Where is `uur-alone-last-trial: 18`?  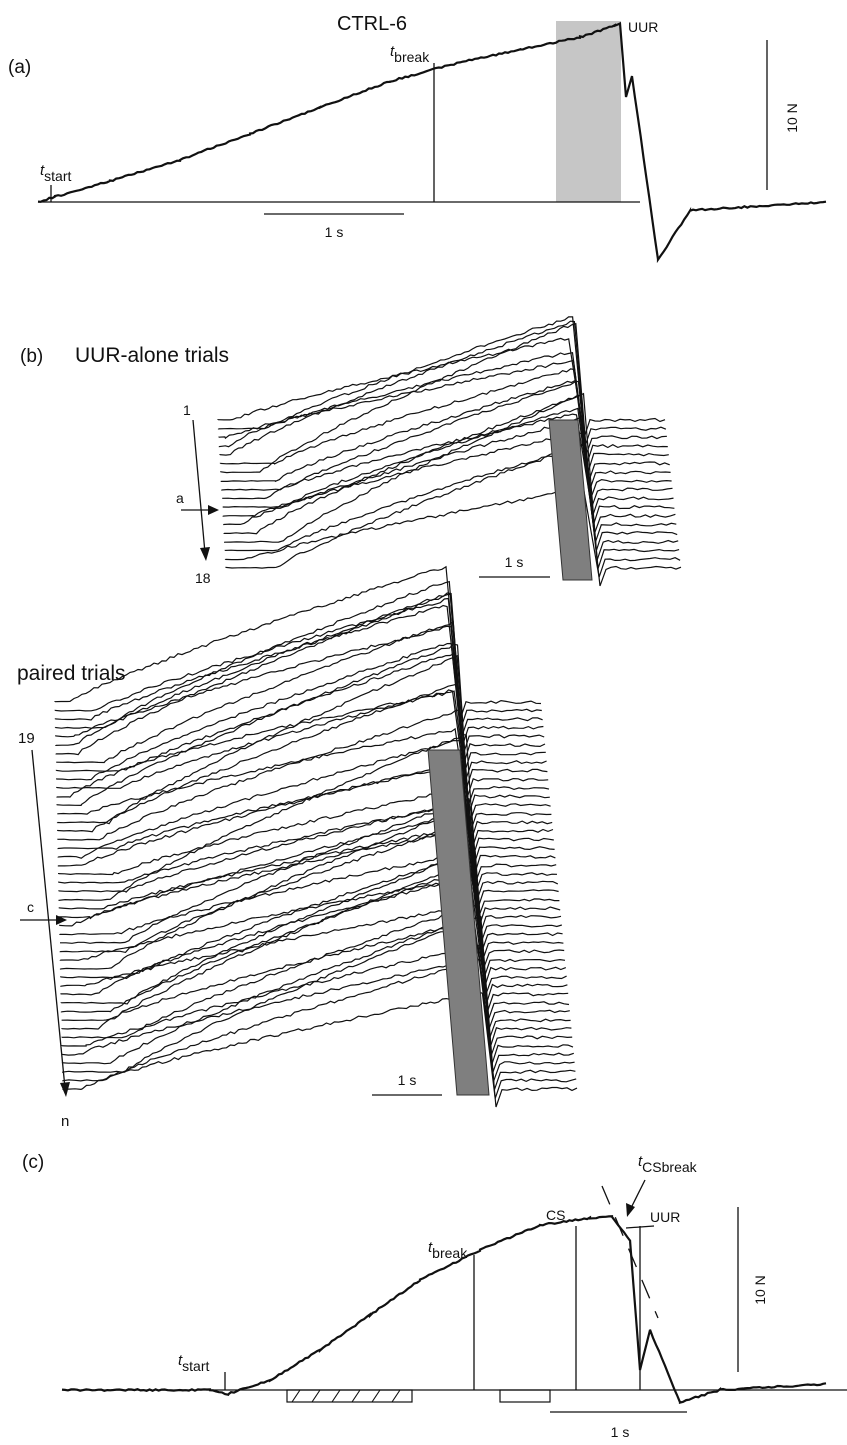
uur-alone-last-trial: 18 is located at coordinates (203, 578).